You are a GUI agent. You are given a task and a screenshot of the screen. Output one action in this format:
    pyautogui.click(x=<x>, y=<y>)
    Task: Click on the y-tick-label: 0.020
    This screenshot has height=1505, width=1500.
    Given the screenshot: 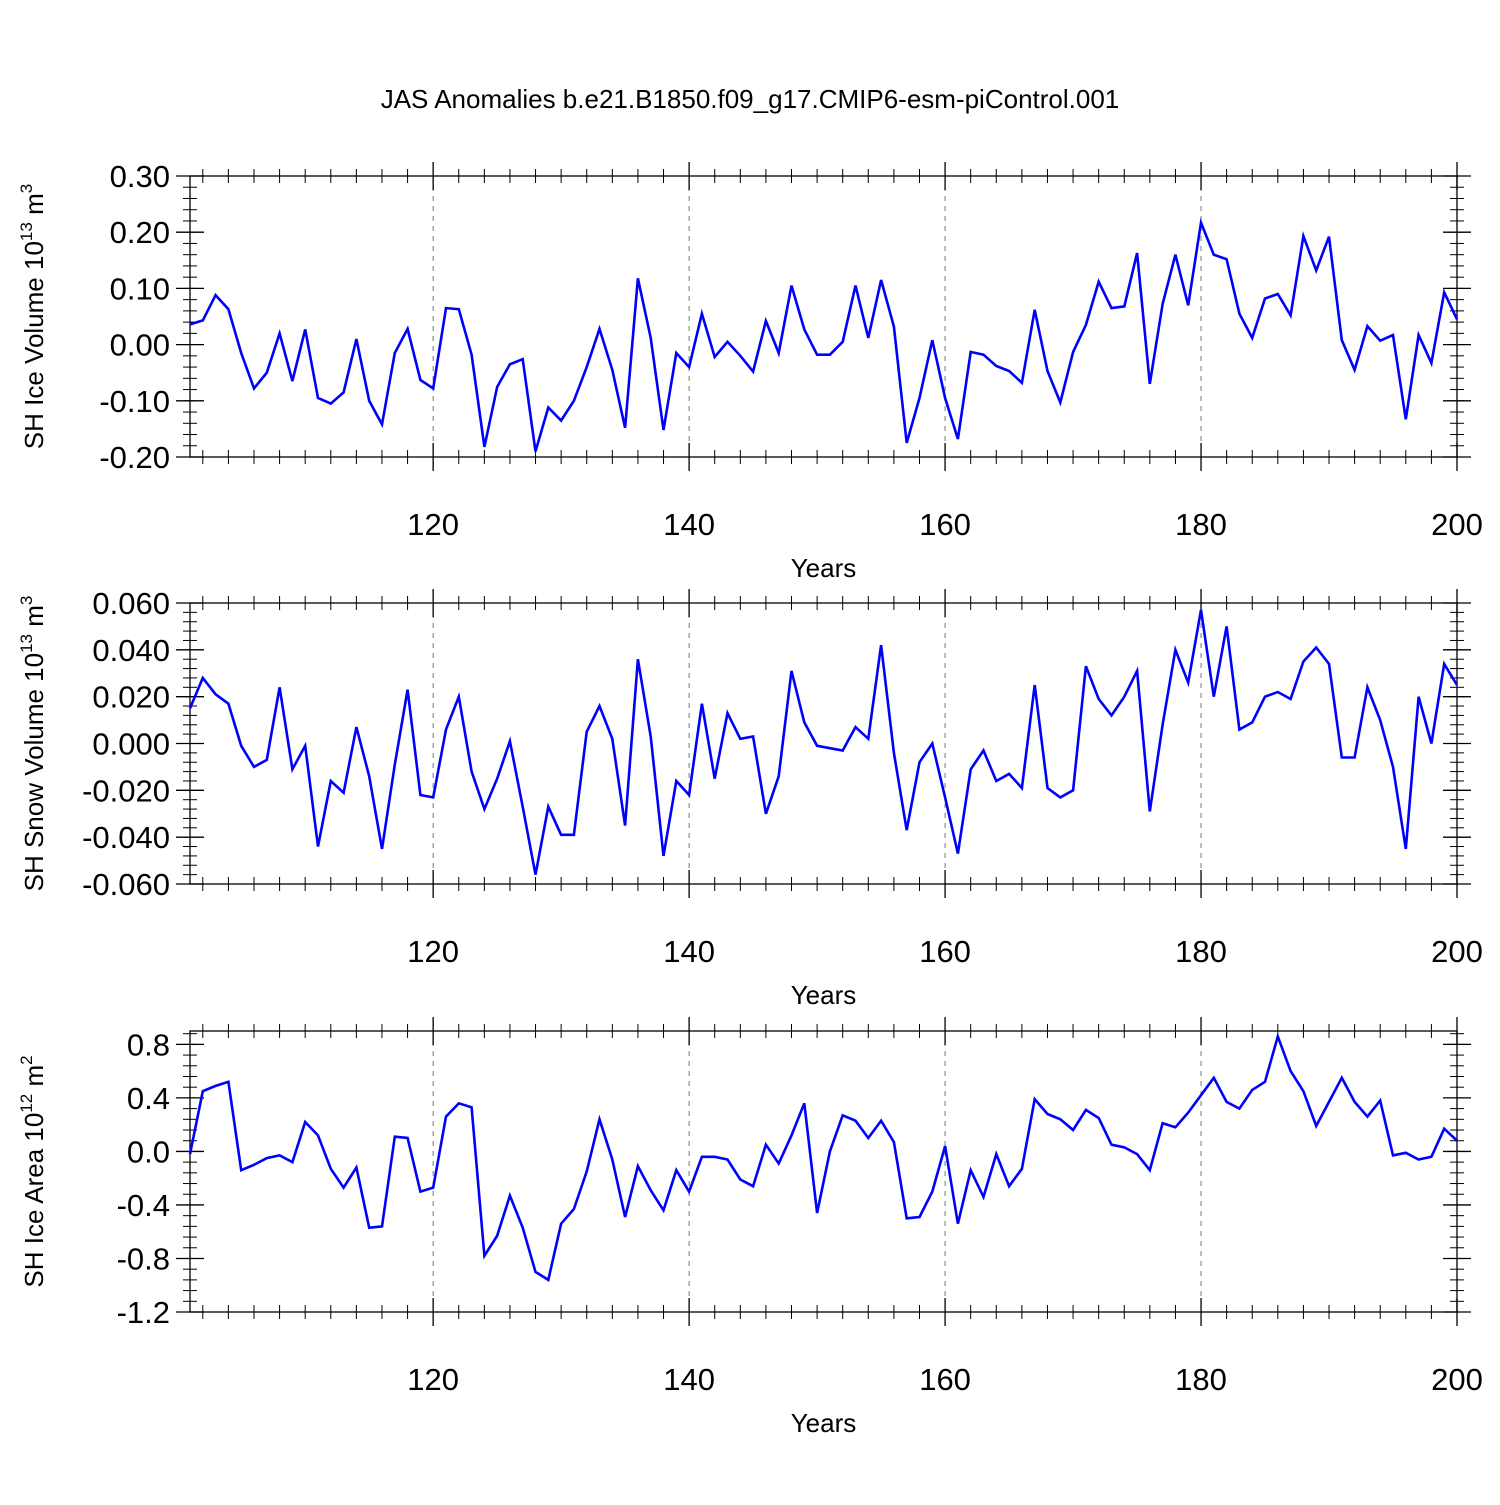 What is the action you would take?
    pyautogui.click(x=131, y=697)
    